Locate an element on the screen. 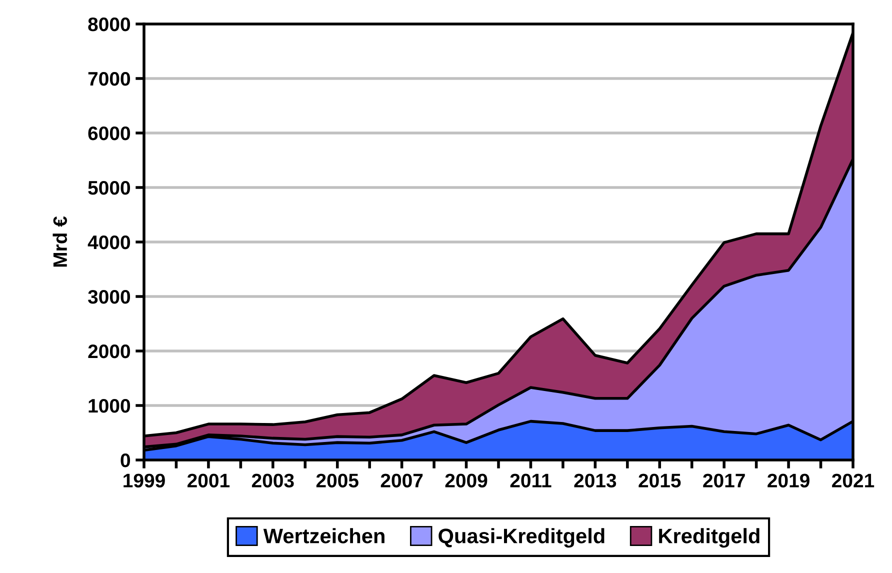 This screenshot has width=892, height=573. y-tick-label: 4000 is located at coordinates (109, 242).